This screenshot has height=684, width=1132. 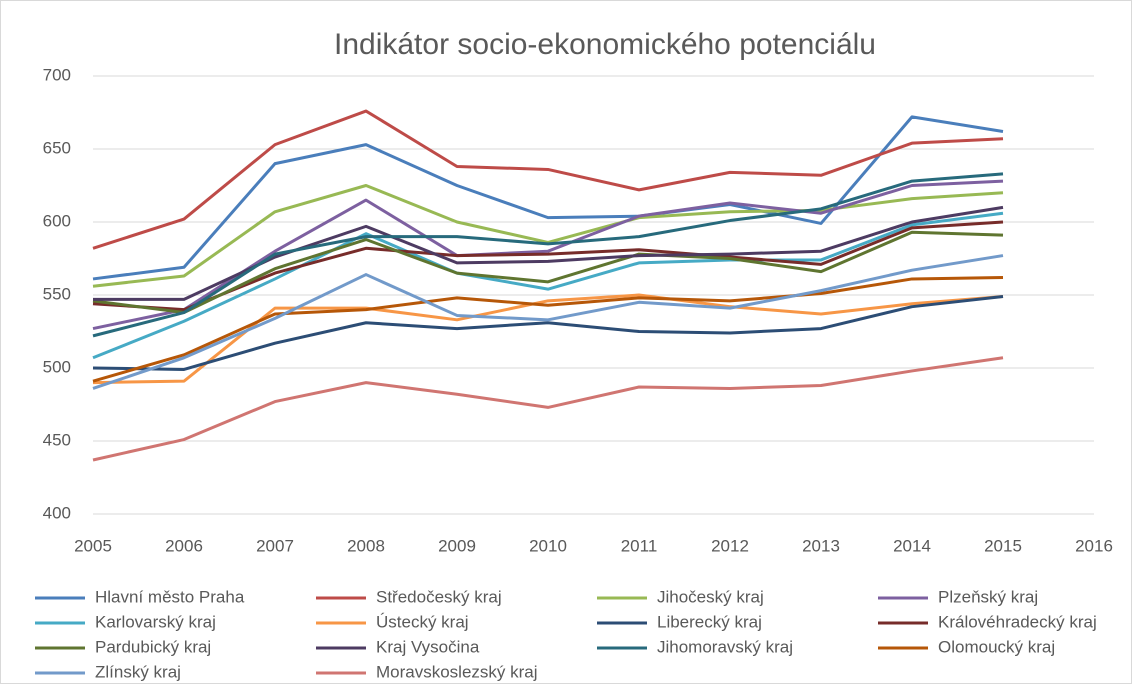 What do you see at coordinates (710, 596) in the screenshot?
I see `legend-label: Jihočeský kraj` at bounding box center [710, 596].